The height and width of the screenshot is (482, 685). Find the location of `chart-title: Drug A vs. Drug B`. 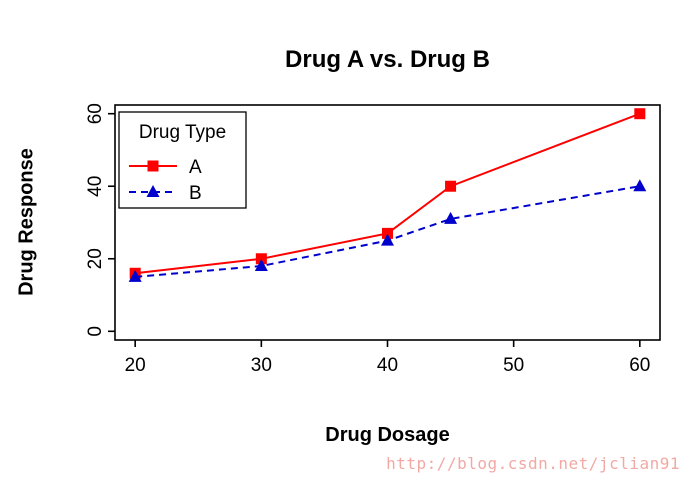

chart-title: Drug A vs. Drug B is located at coordinates (387, 59).